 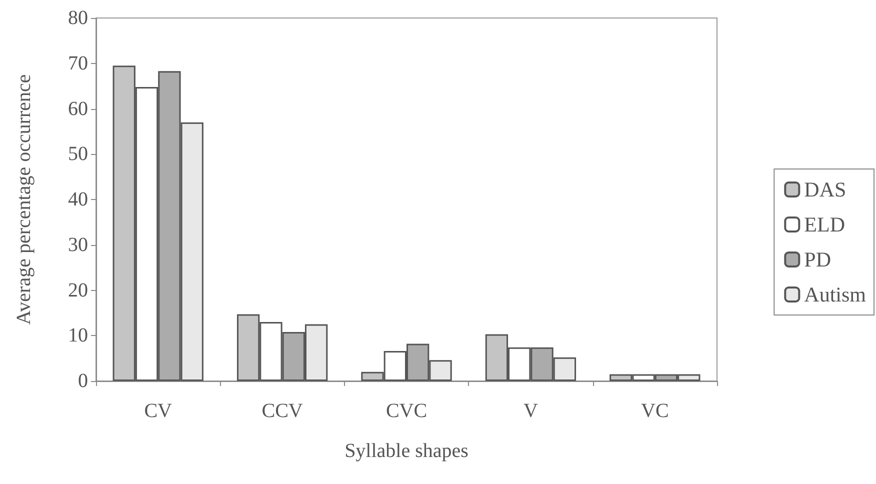 What do you see at coordinates (407, 411) in the screenshot?
I see `x-tick-label: CVC` at bounding box center [407, 411].